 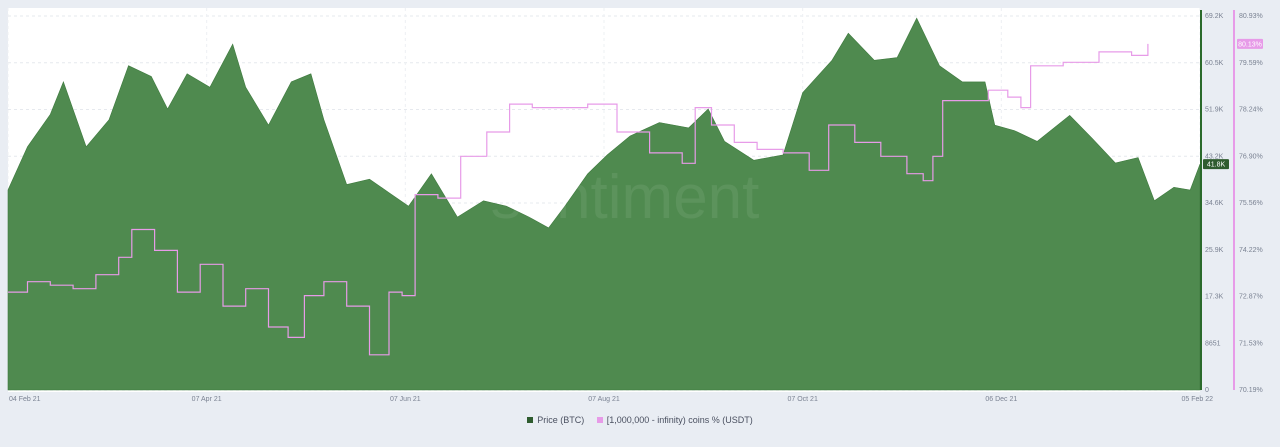 I want to click on x-tick: 07 Aug 21, so click(x=604, y=399).